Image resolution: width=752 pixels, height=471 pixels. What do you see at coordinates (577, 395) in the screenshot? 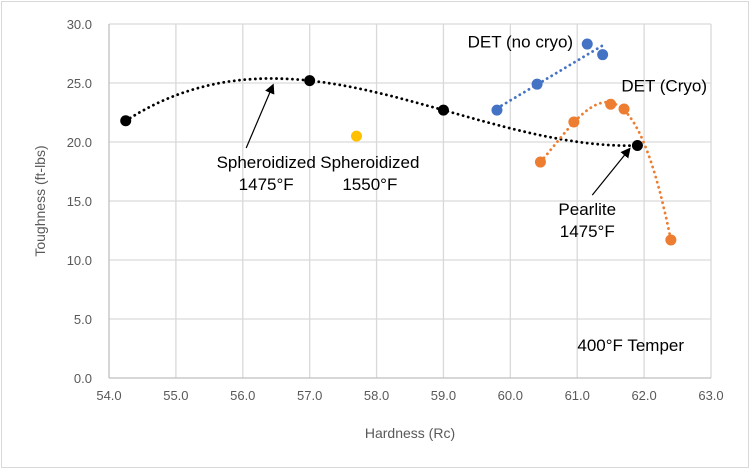
I see `x-tick-label: 61.0` at bounding box center [577, 395].